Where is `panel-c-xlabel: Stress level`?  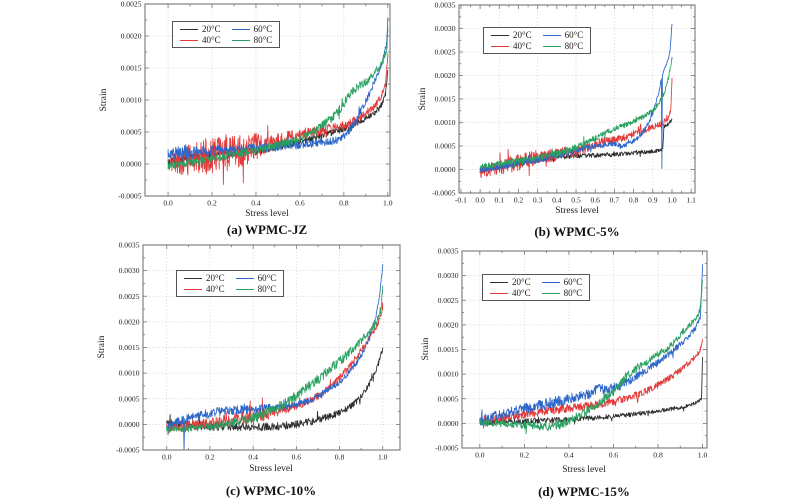 panel-c-xlabel: Stress level is located at coordinates (271, 469).